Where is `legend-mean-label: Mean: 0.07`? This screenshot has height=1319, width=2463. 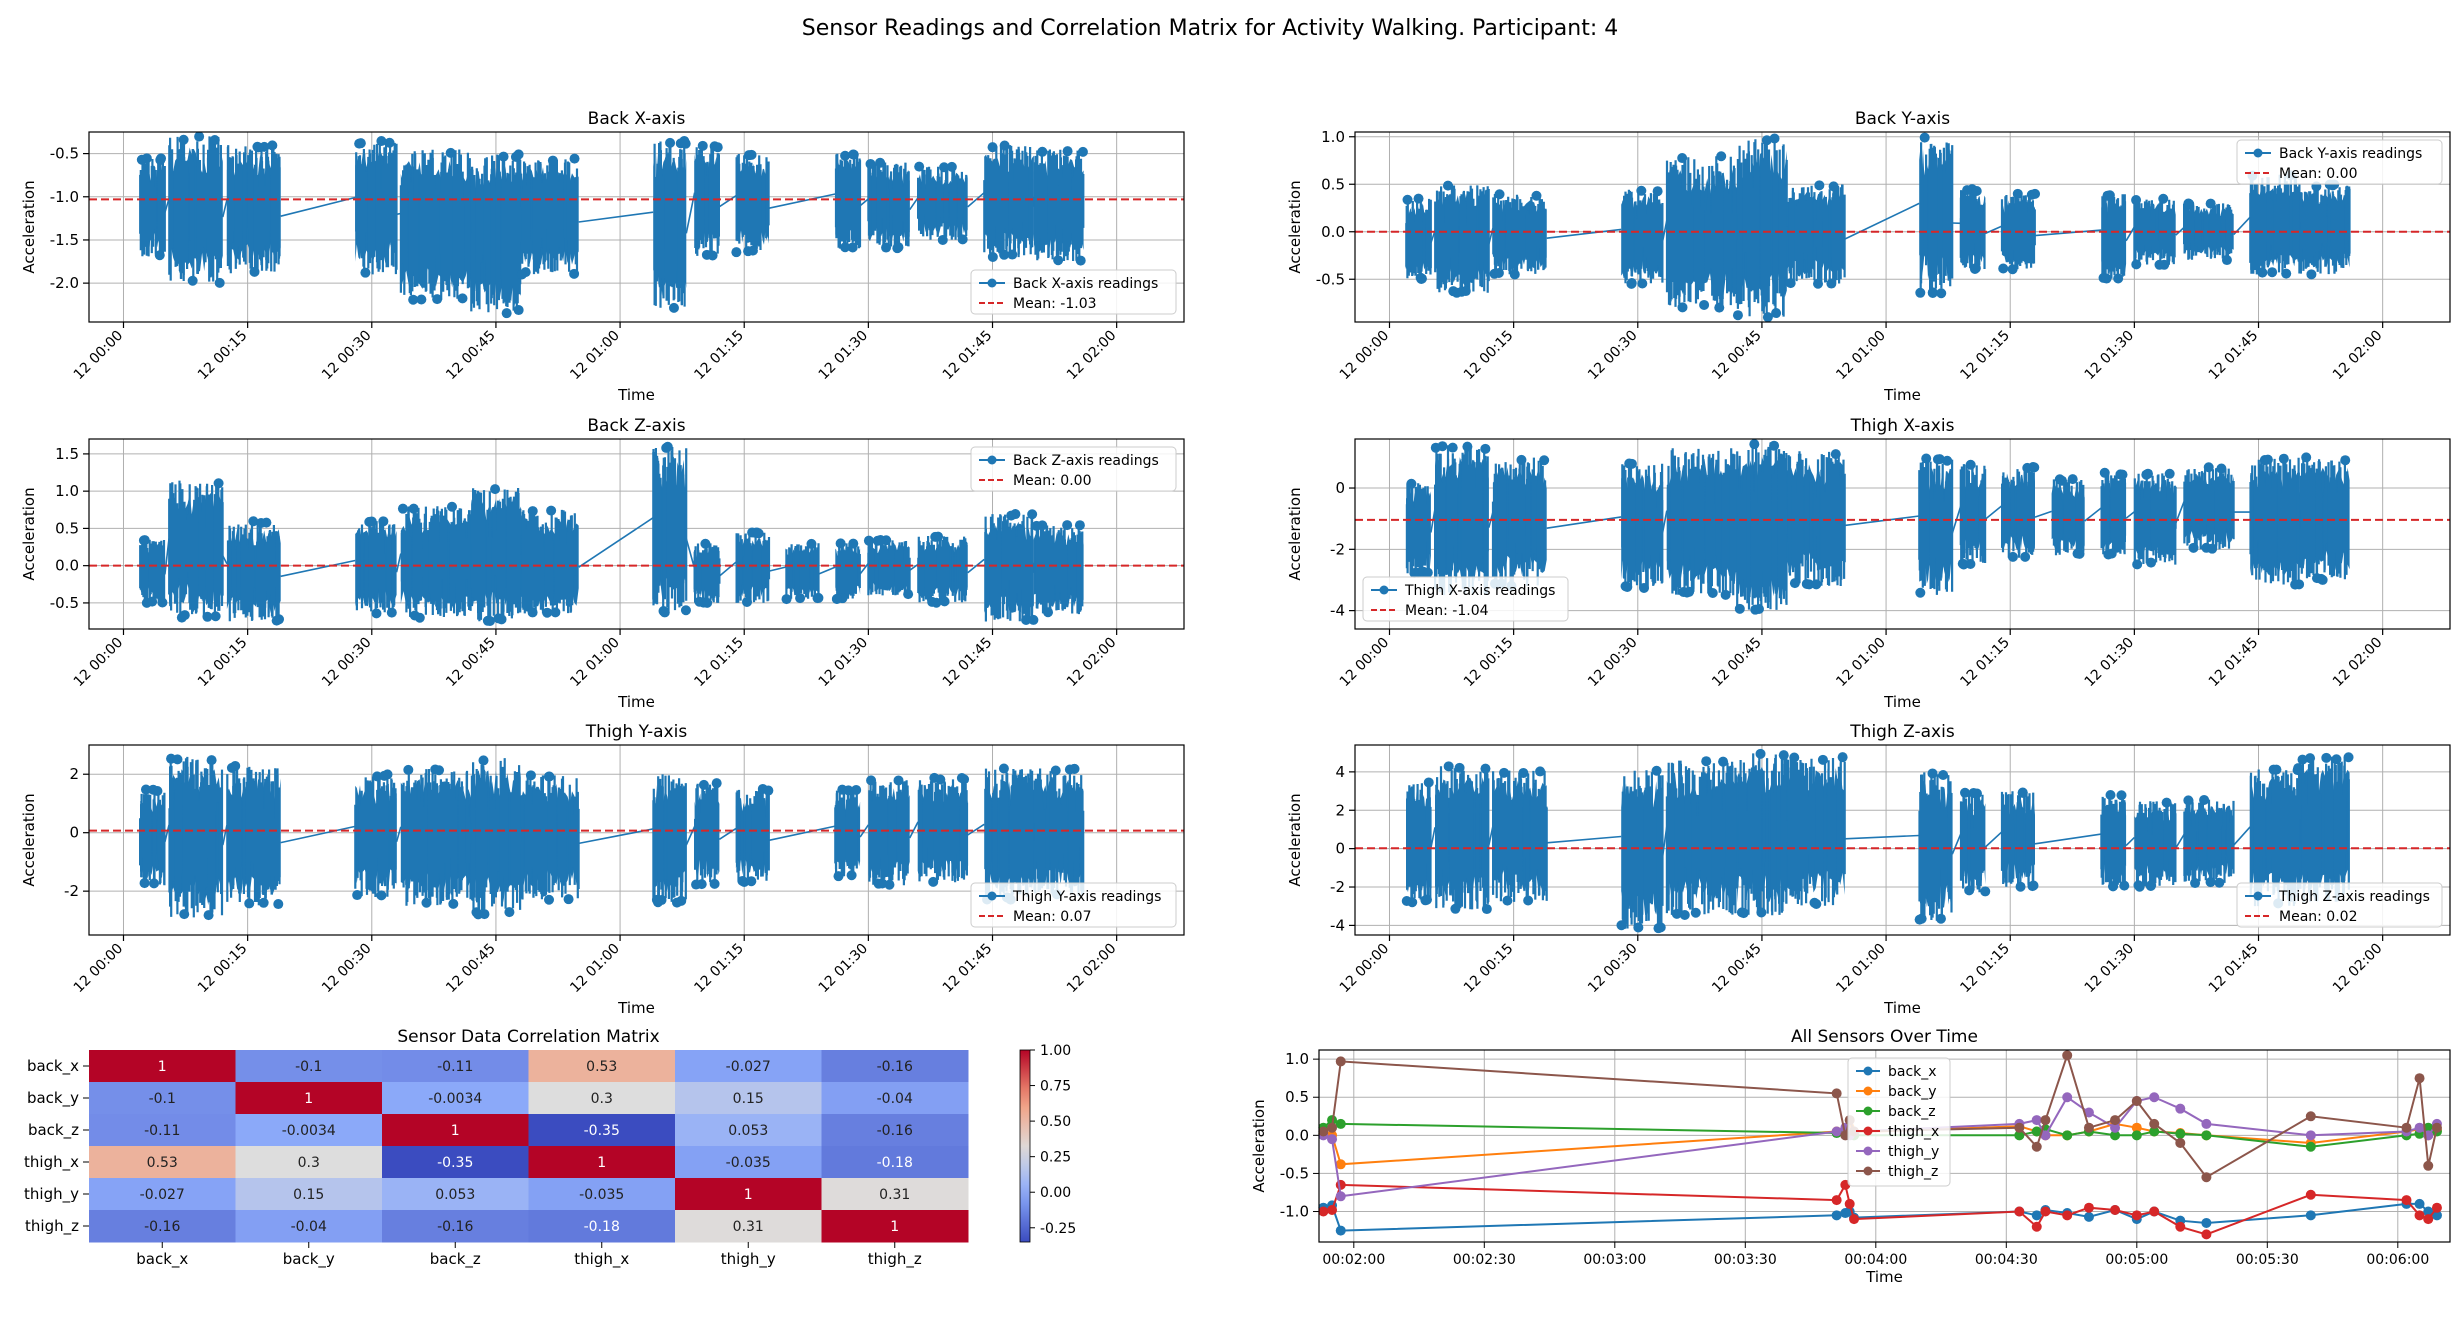
legend-mean-label: Mean: 0.07 is located at coordinates (1052, 917).